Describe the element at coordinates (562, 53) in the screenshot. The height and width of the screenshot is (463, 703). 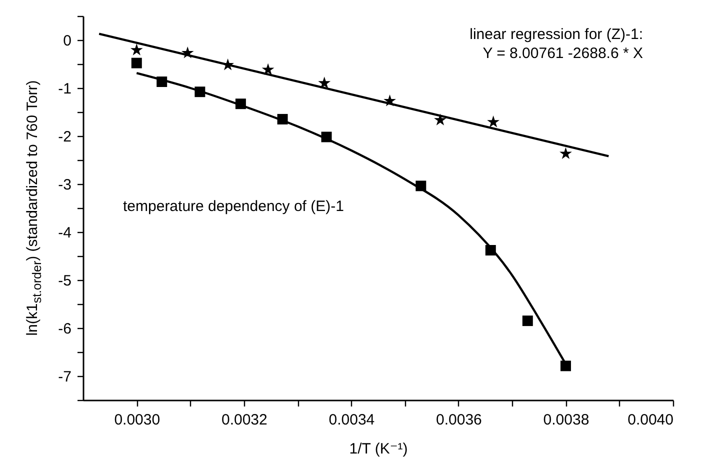
I see `annotation: Y = 8.00761 -2688.6 * X` at that location.